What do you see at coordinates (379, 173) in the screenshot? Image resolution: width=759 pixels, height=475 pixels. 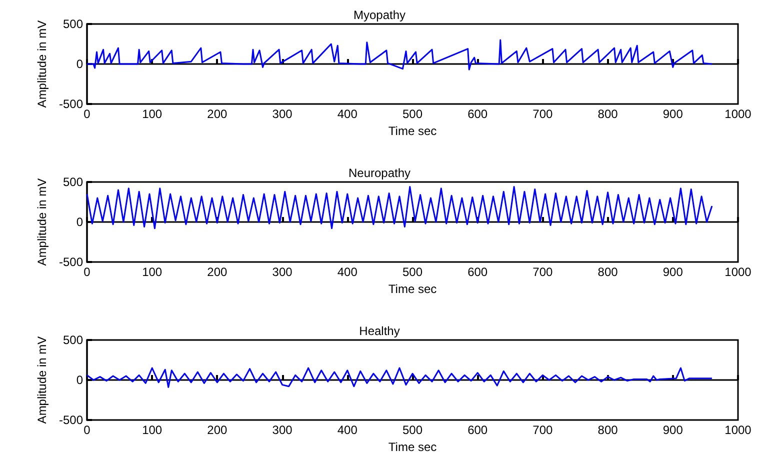 I see `chart-title: Neuropathy` at bounding box center [379, 173].